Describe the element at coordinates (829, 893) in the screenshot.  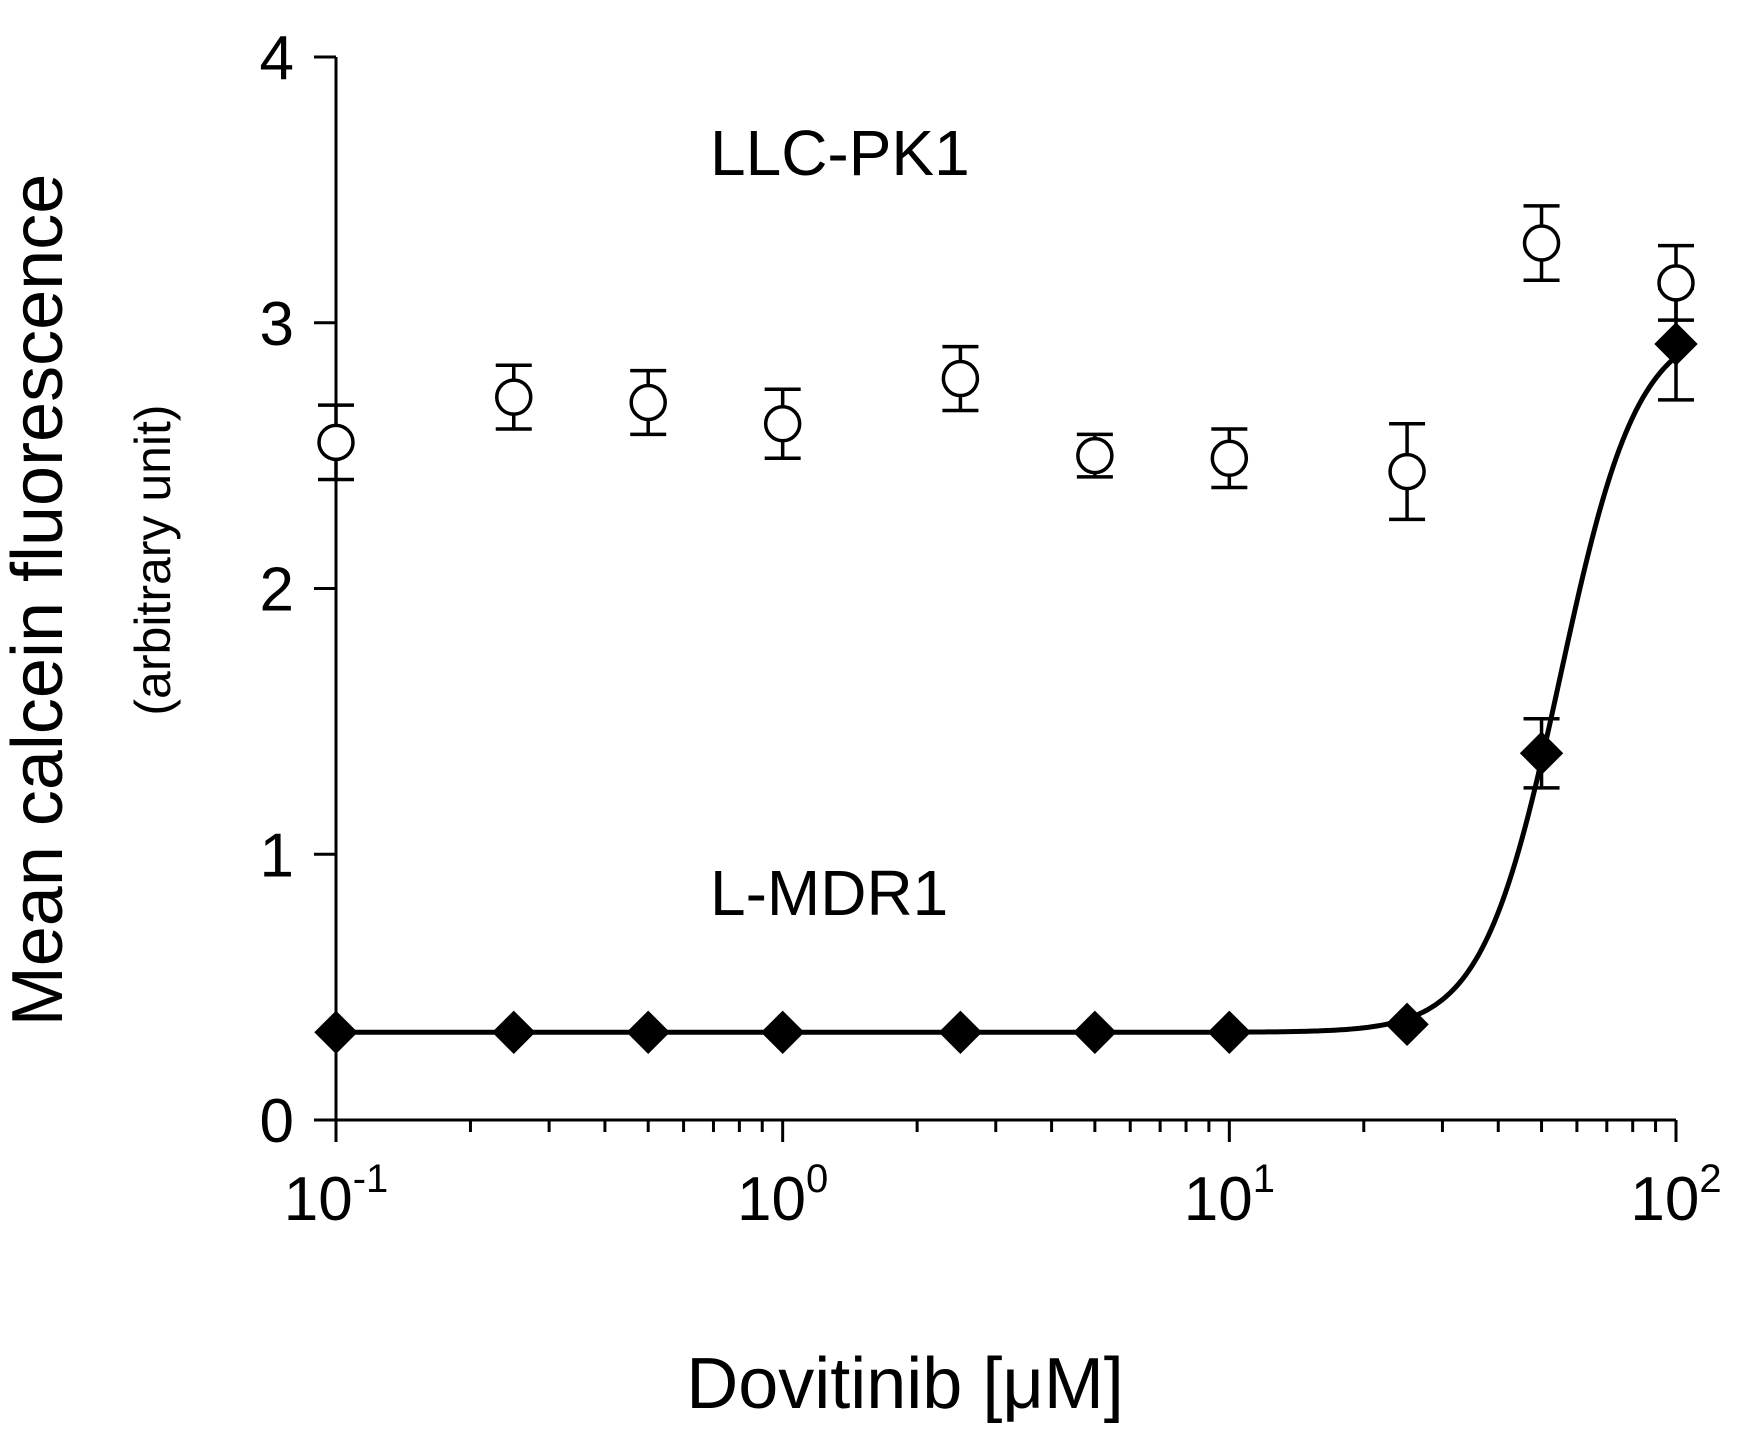
I see `series-label-l-mdr1: L-MDR1` at that location.